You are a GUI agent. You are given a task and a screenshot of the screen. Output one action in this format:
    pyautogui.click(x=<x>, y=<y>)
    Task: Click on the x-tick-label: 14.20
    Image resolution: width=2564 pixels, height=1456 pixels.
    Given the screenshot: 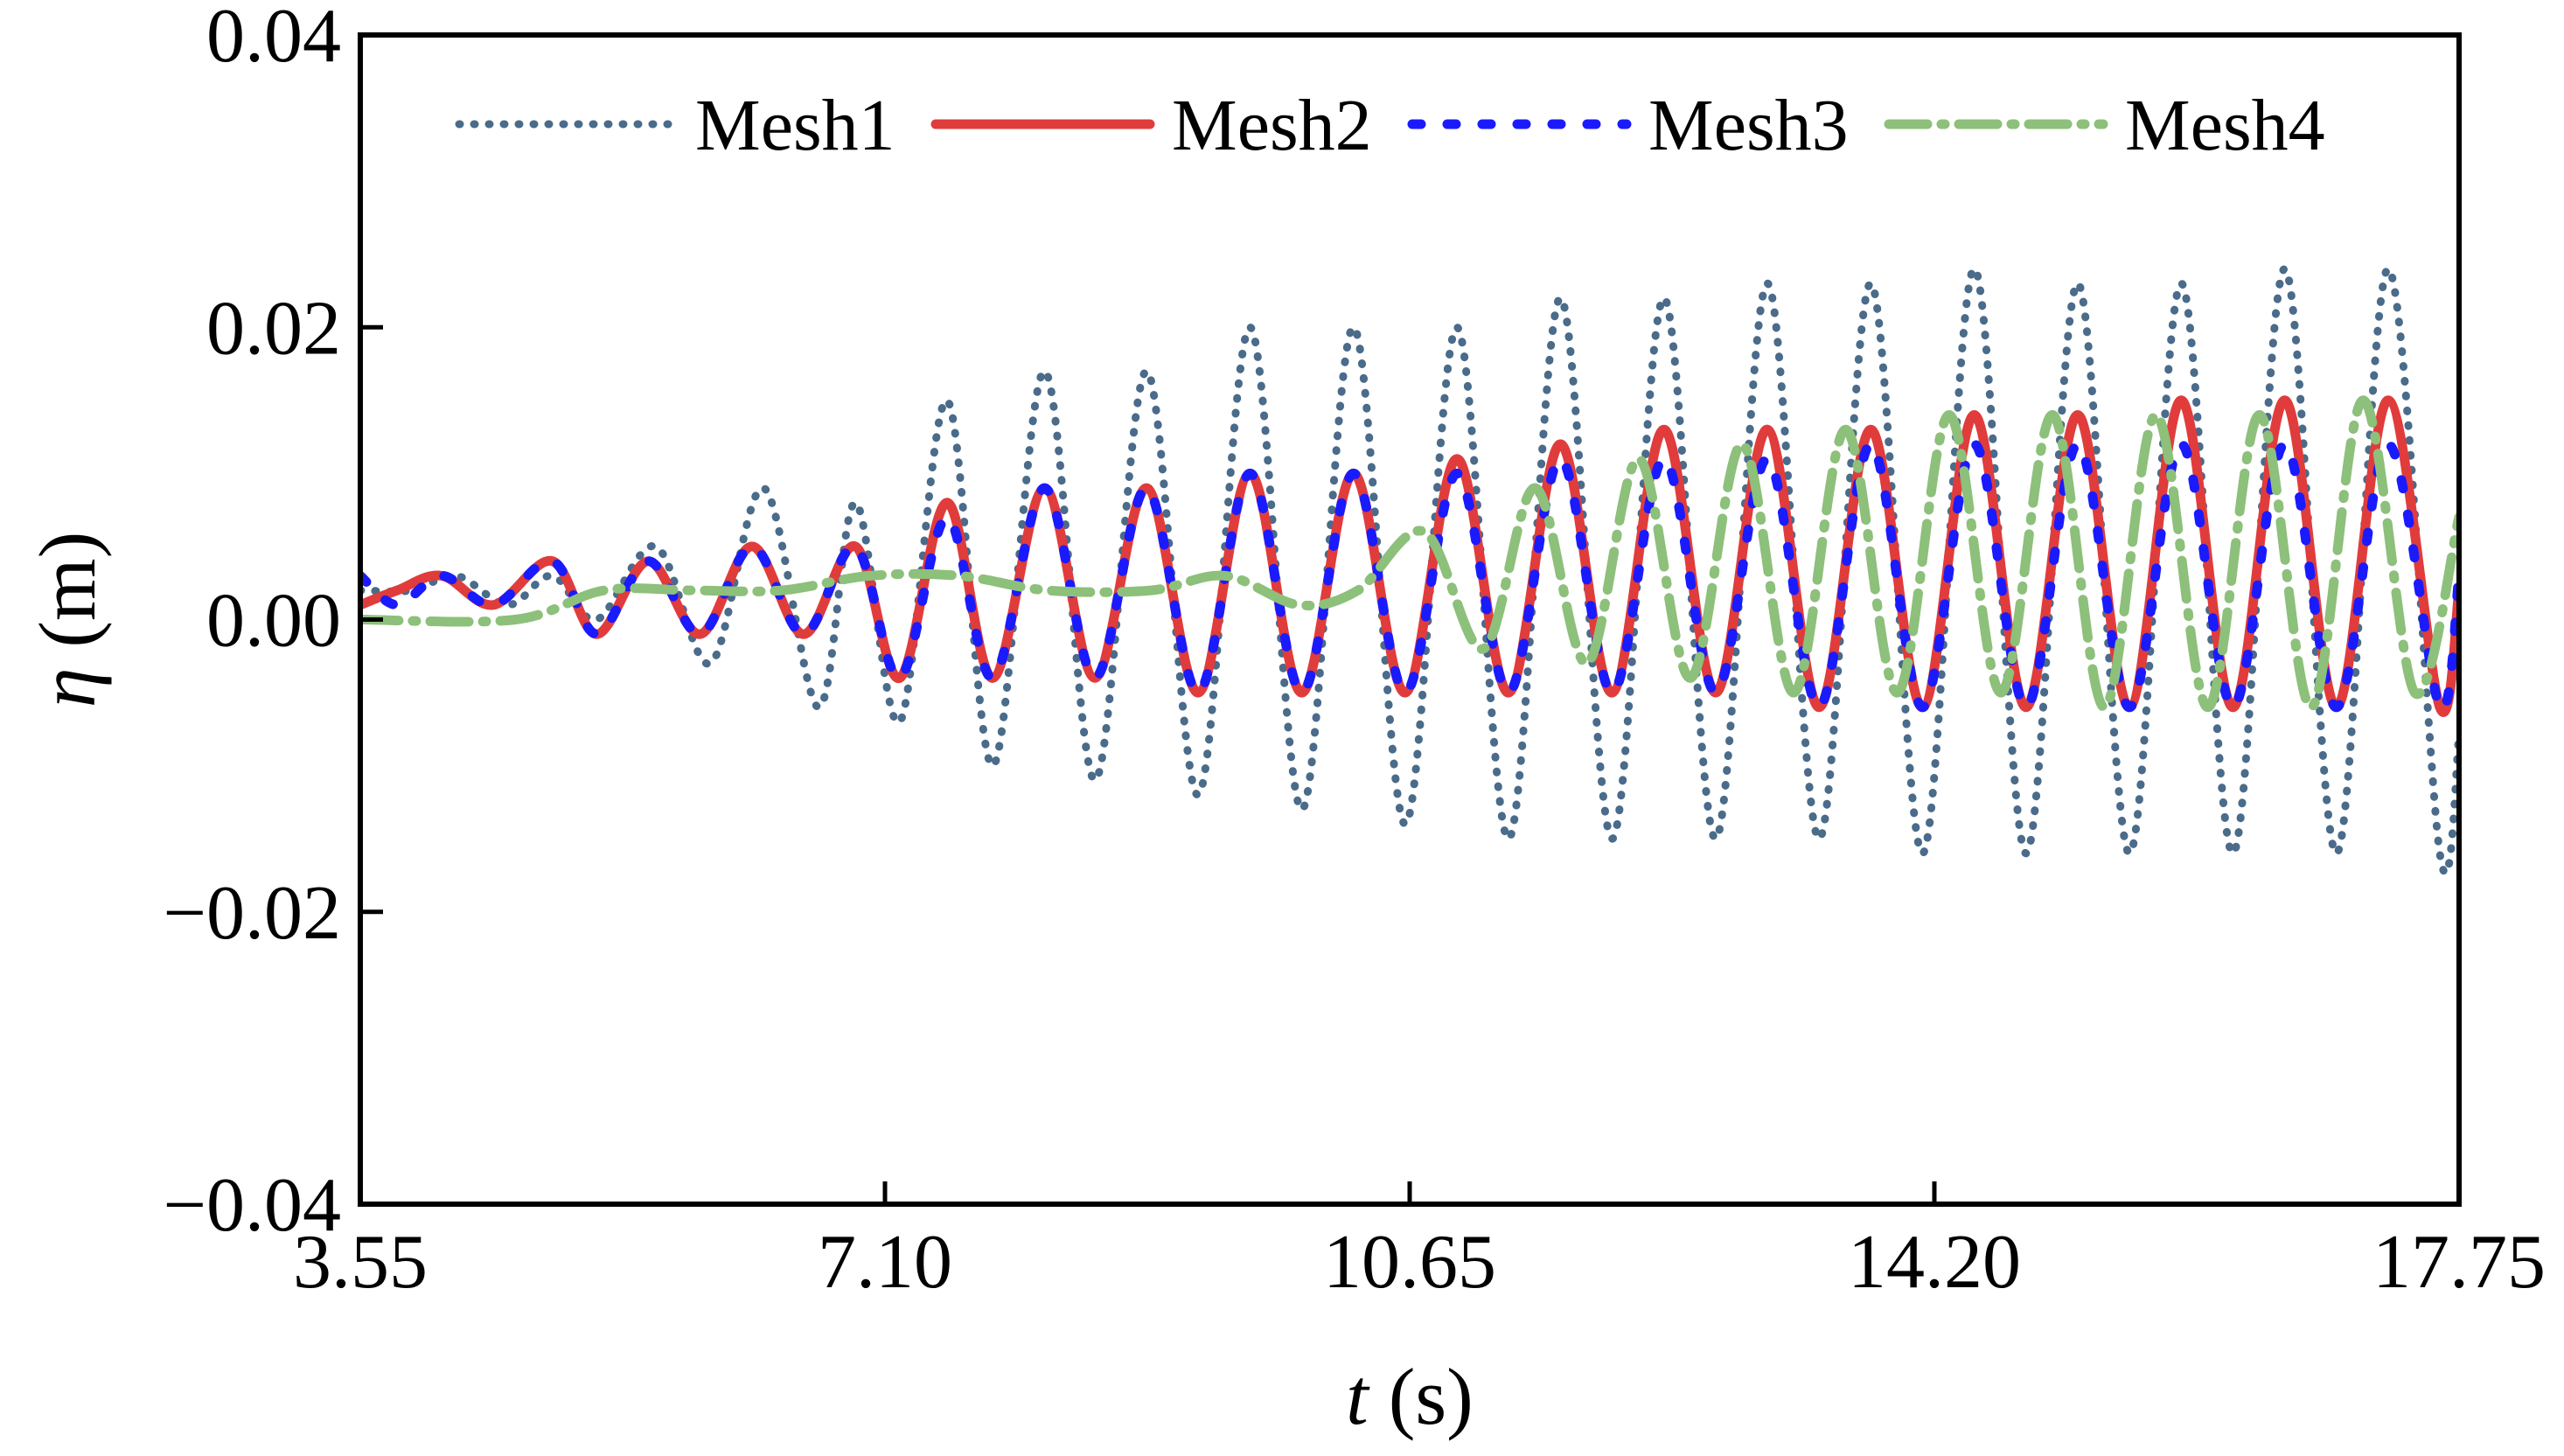 What is the action you would take?
    pyautogui.click(x=1934, y=1262)
    